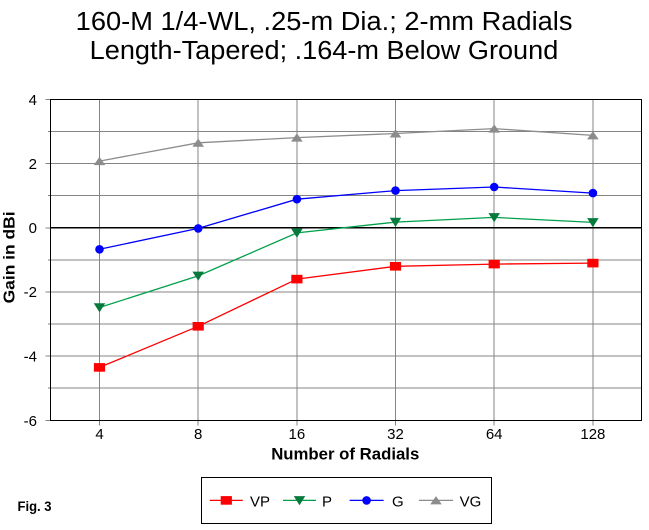 The image size is (649, 530). What do you see at coordinates (10, 257) in the screenshot?
I see `svg-text: Gain in dBi` at bounding box center [10, 257].